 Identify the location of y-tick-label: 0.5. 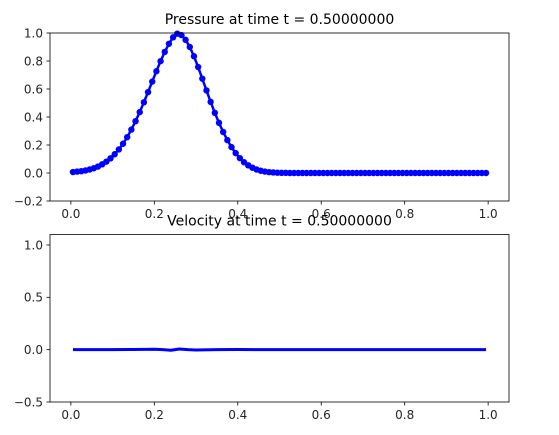
(33, 298).